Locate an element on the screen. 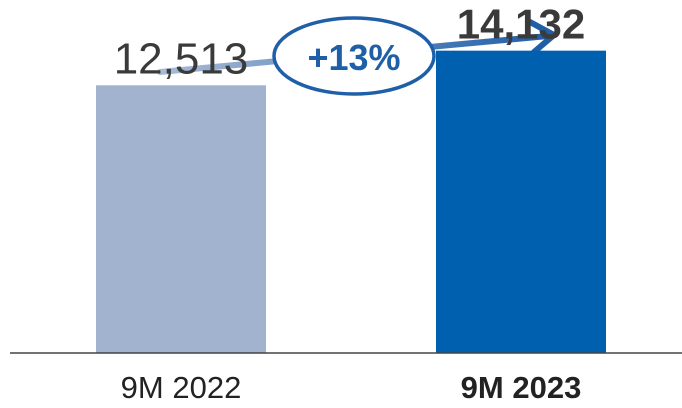 The height and width of the screenshot is (408, 682). value-label-1: 12,513 is located at coordinates (181, 58).